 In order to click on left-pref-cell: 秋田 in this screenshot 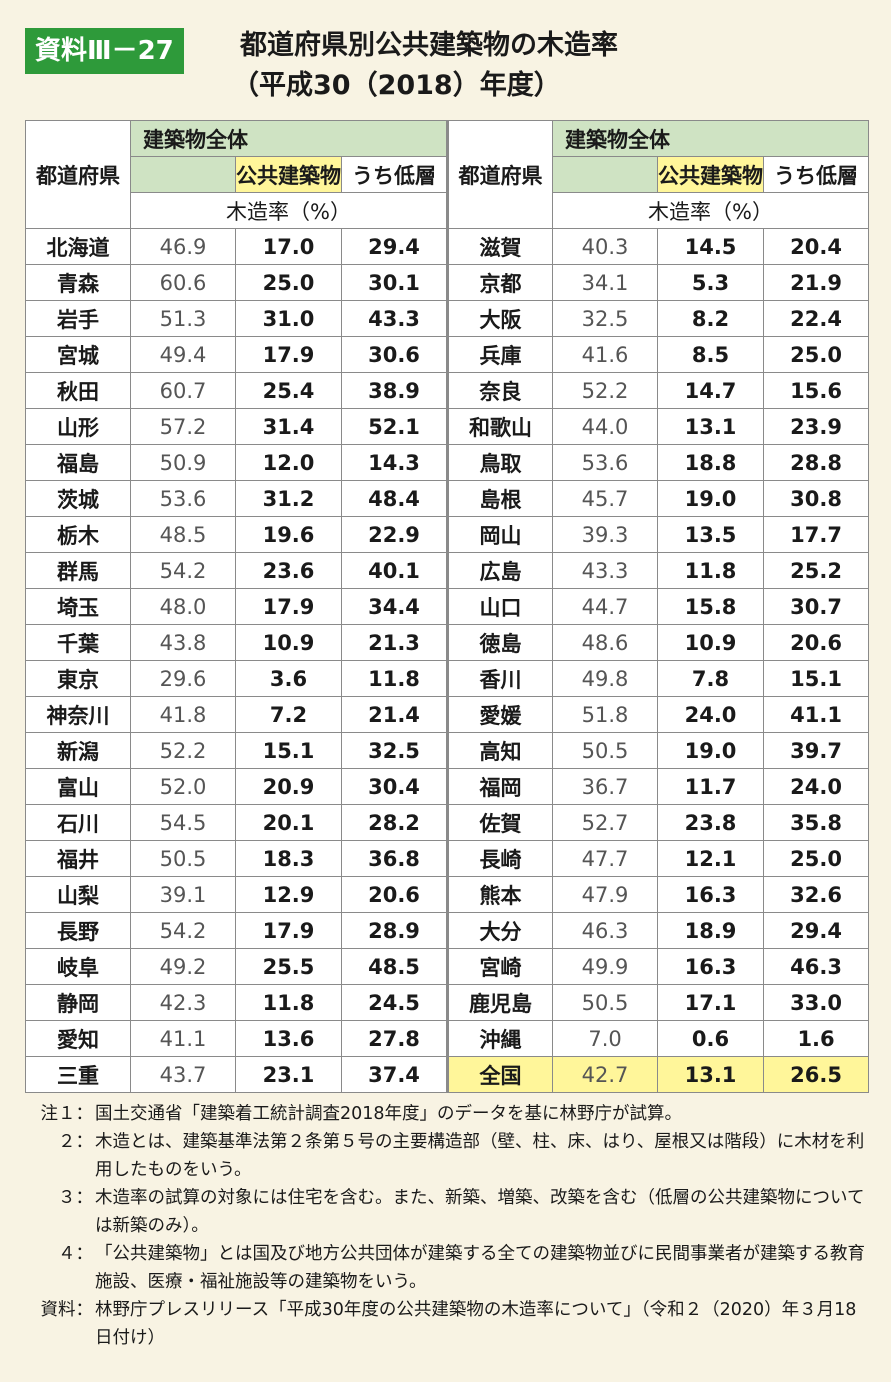, I will do `click(78, 390)`.